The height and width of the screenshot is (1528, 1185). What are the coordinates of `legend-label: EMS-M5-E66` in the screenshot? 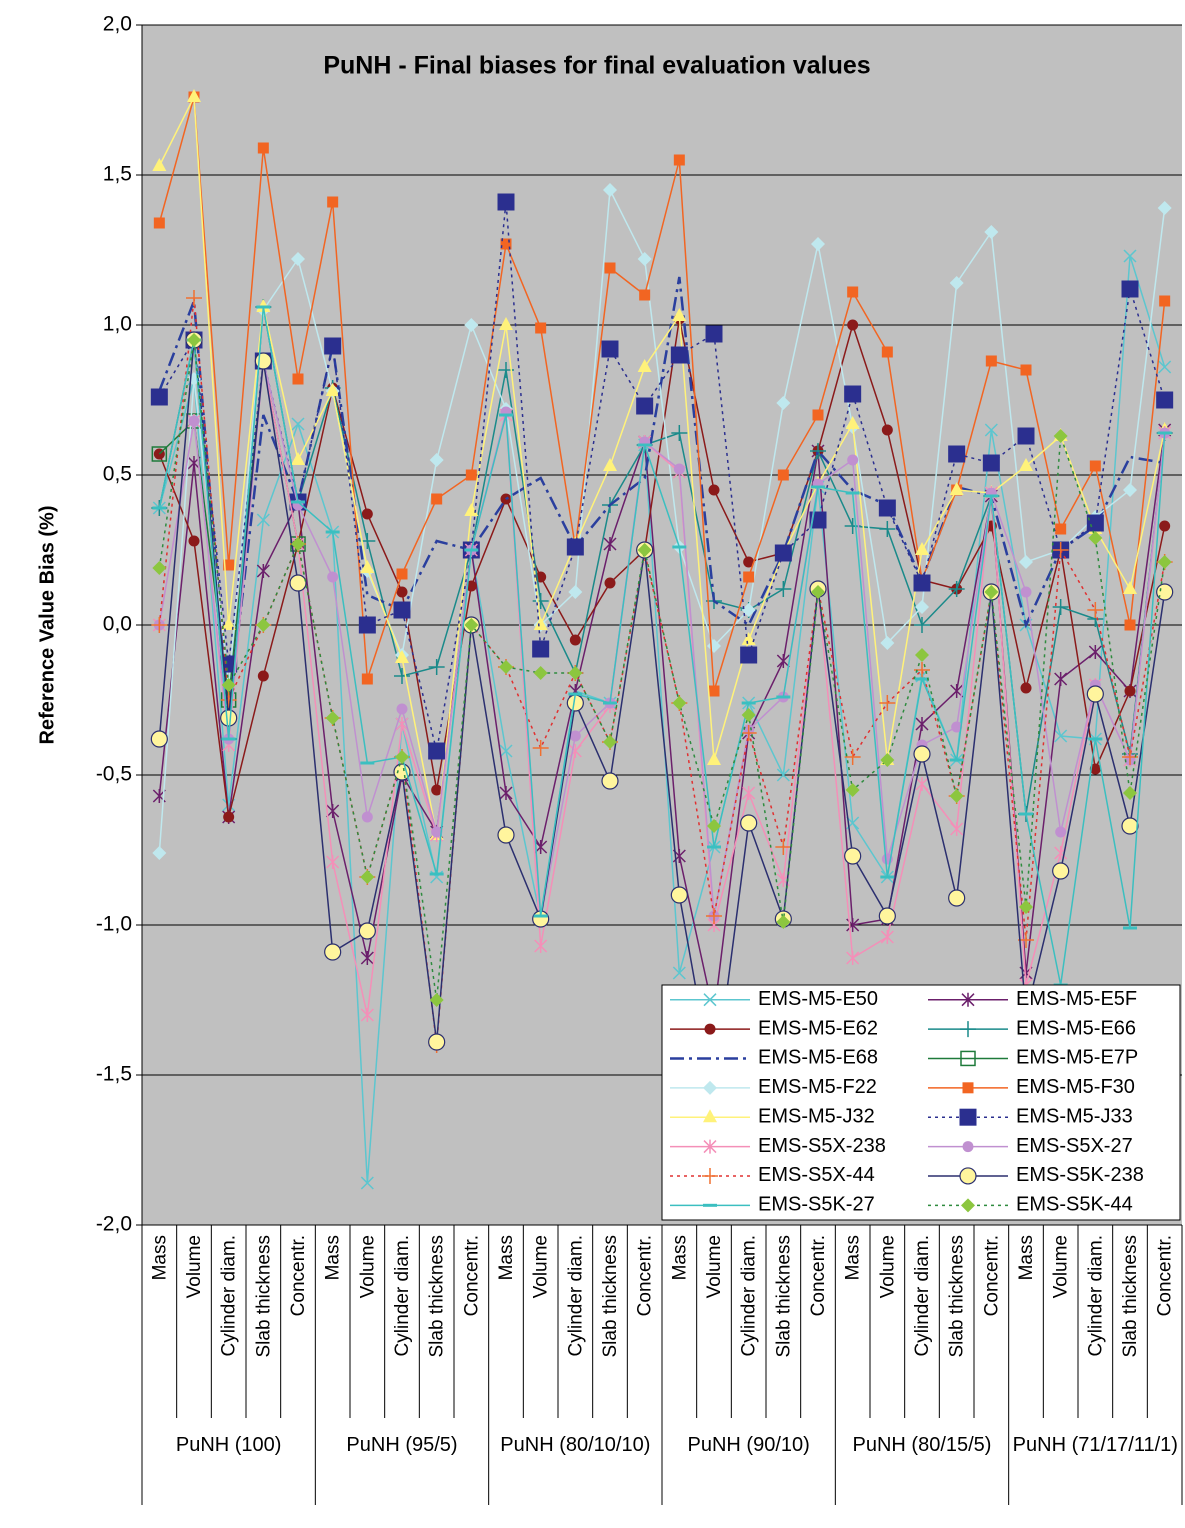 It's located at (1076, 1028).